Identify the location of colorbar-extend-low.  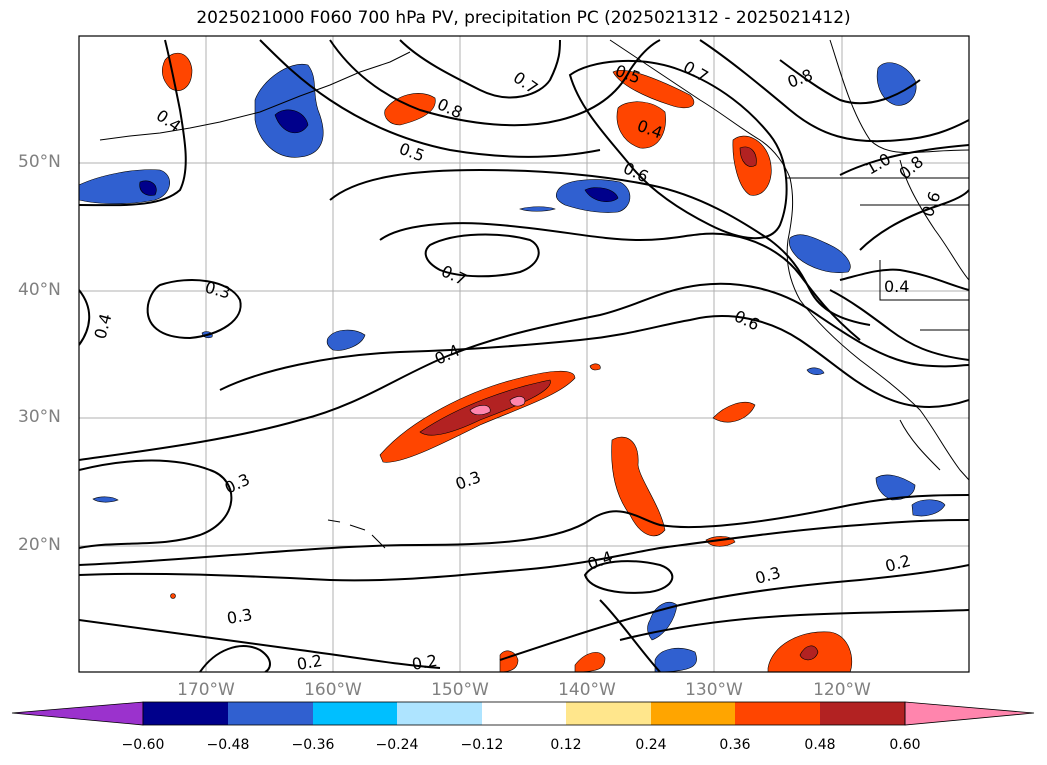
(77, 713).